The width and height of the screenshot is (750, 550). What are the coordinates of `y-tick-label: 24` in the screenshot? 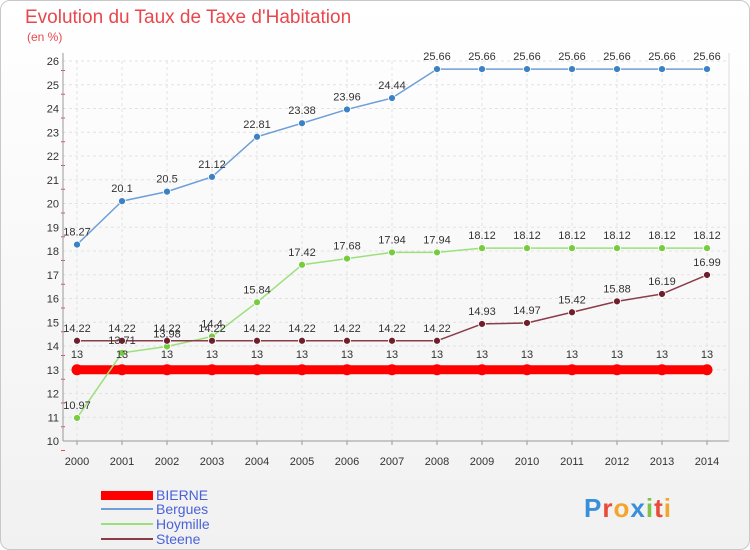 It's located at (53, 110).